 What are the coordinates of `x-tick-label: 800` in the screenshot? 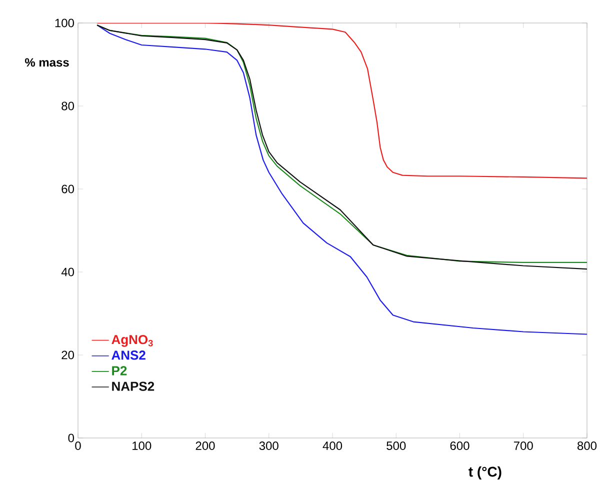 It's located at (587, 446).